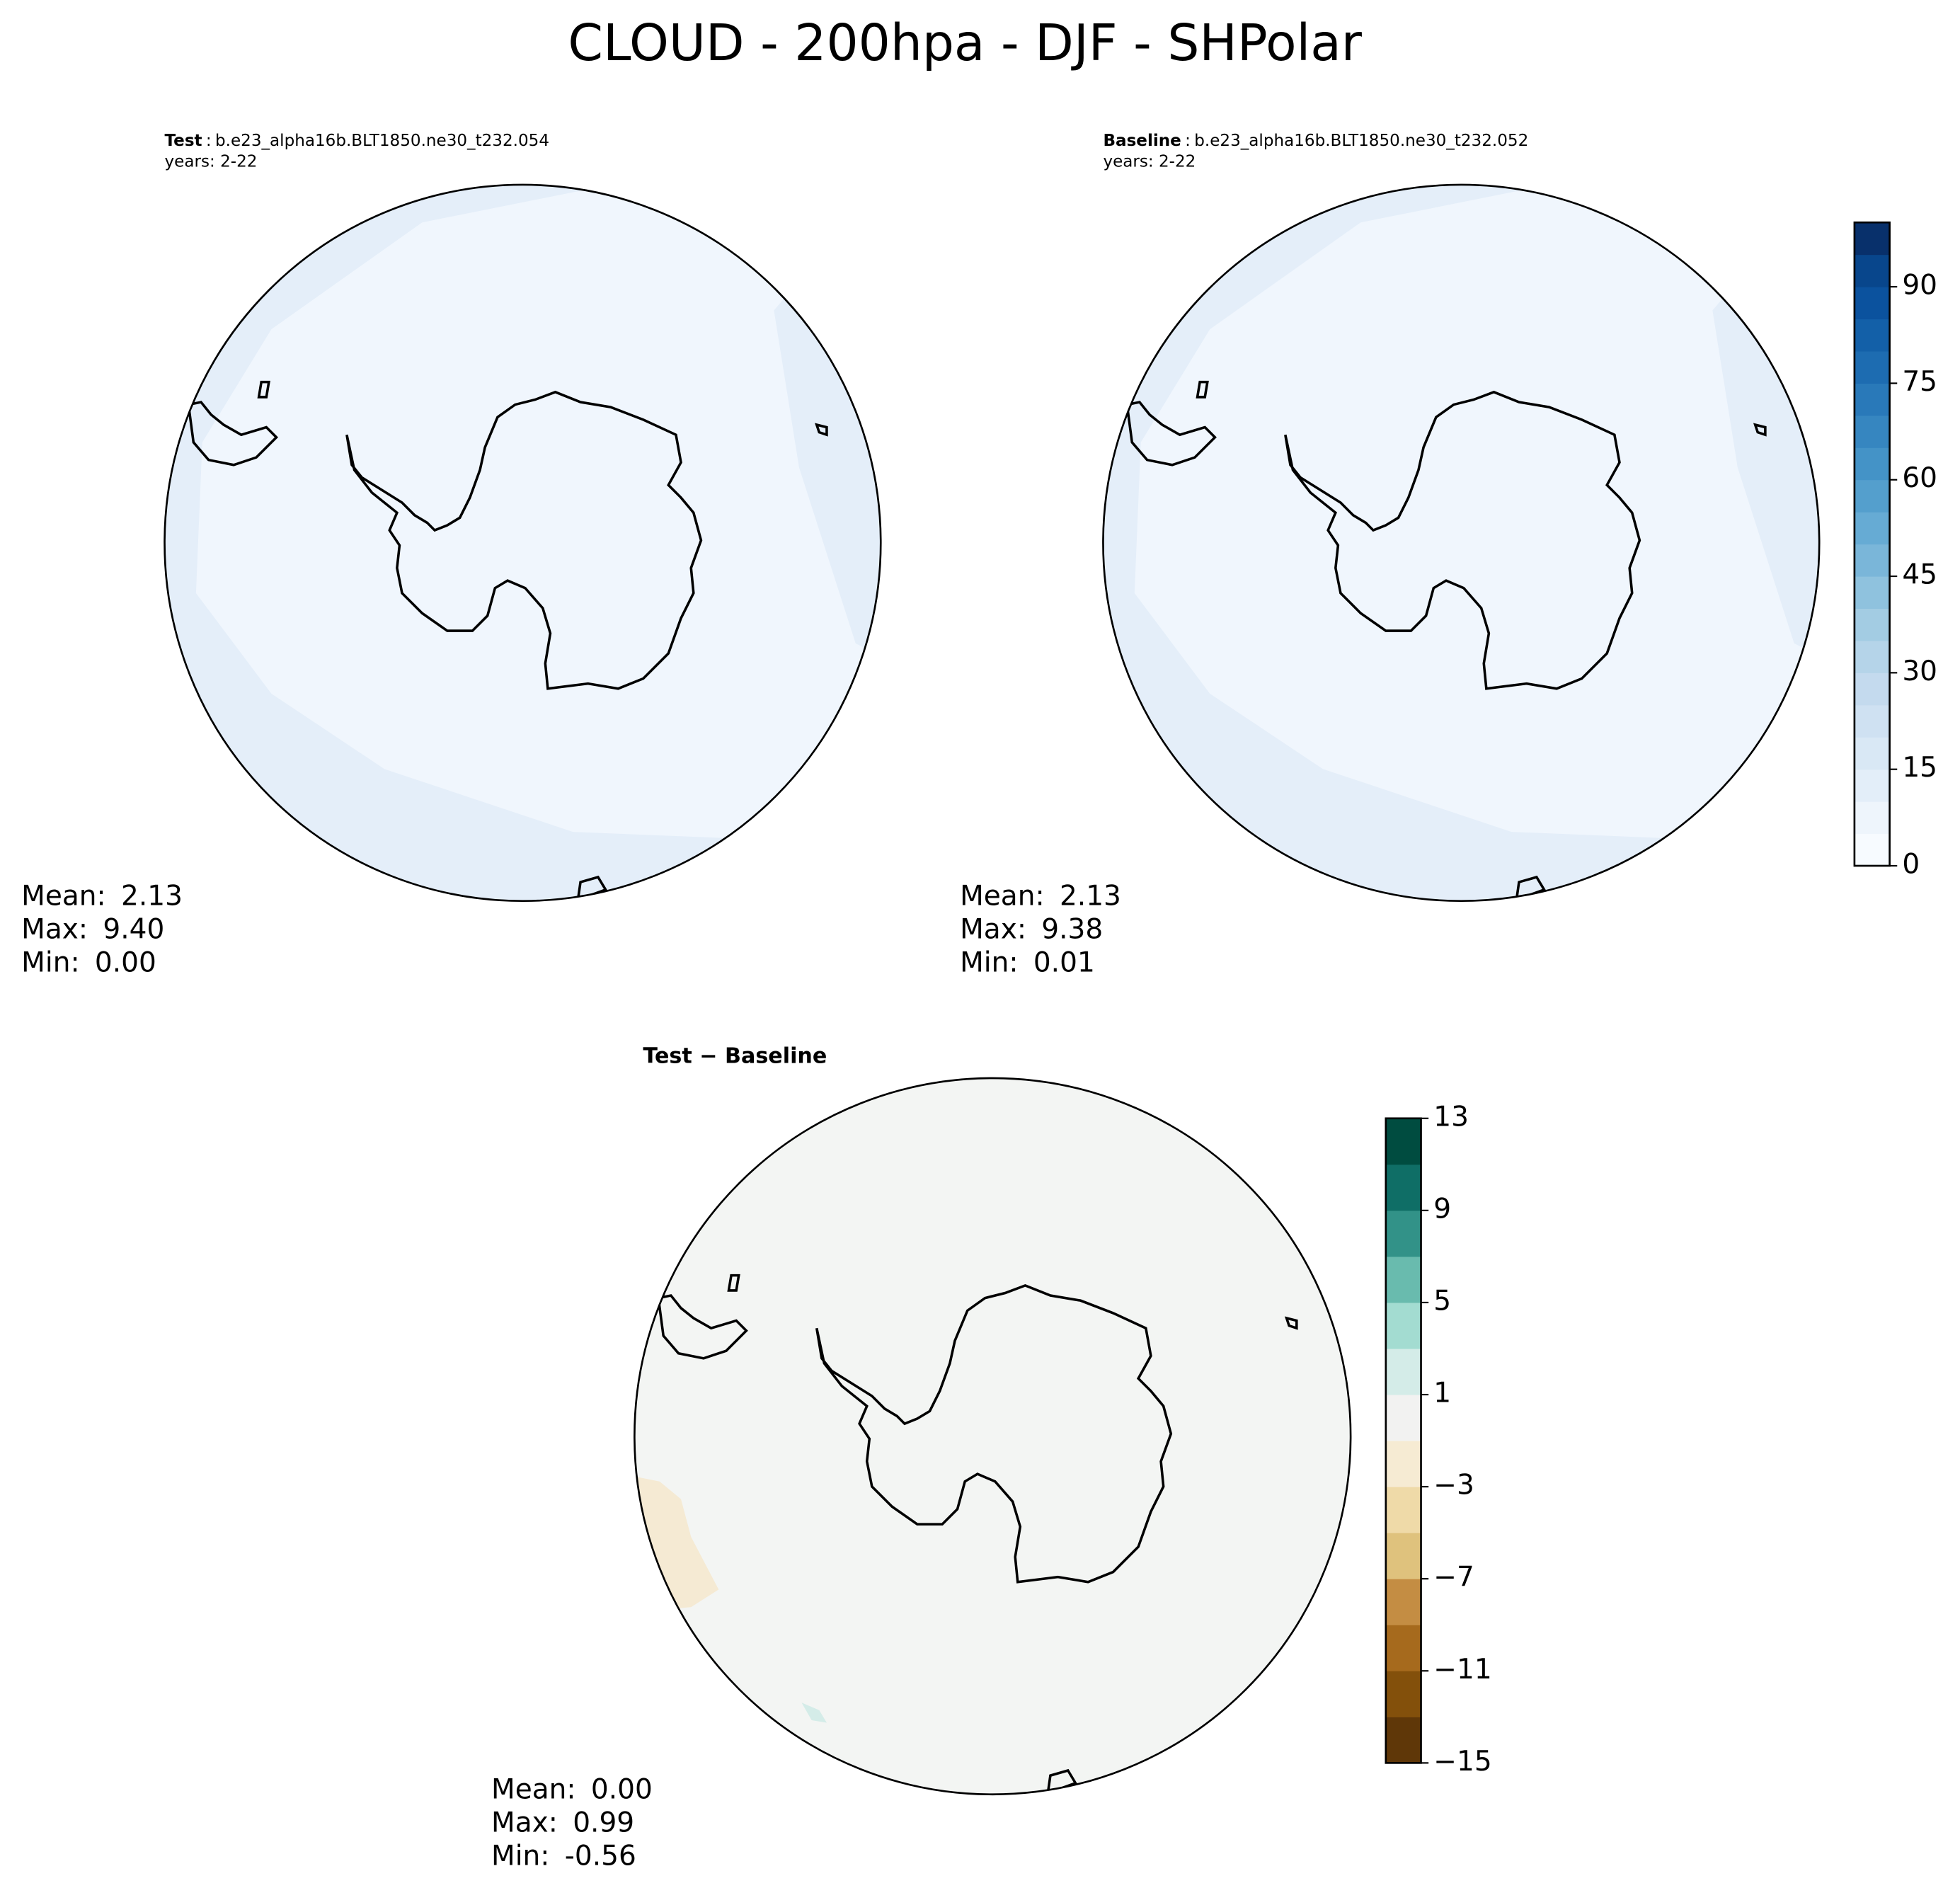 The image size is (1960, 1888). What do you see at coordinates (1072, 929) in the screenshot?
I see `stat-value: 9.38` at bounding box center [1072, 929].